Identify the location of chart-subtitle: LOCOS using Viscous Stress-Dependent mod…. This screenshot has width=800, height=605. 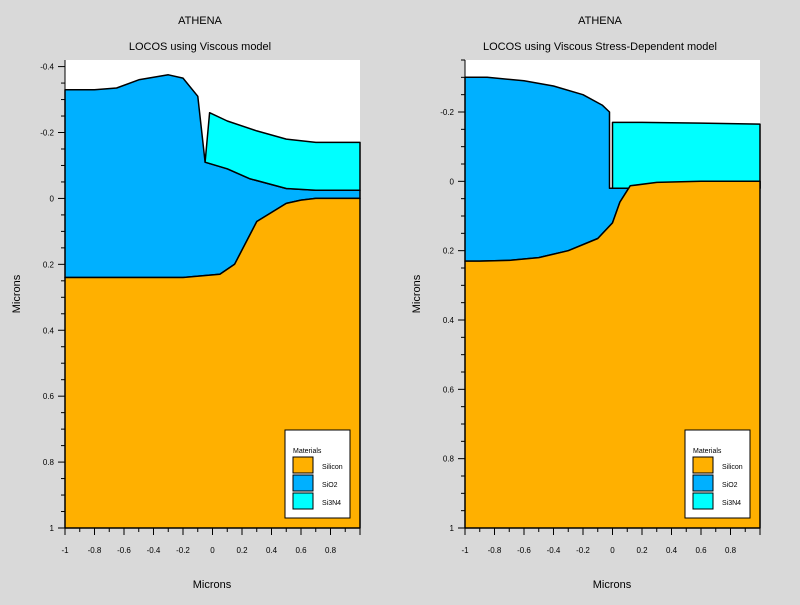
(600, 47).